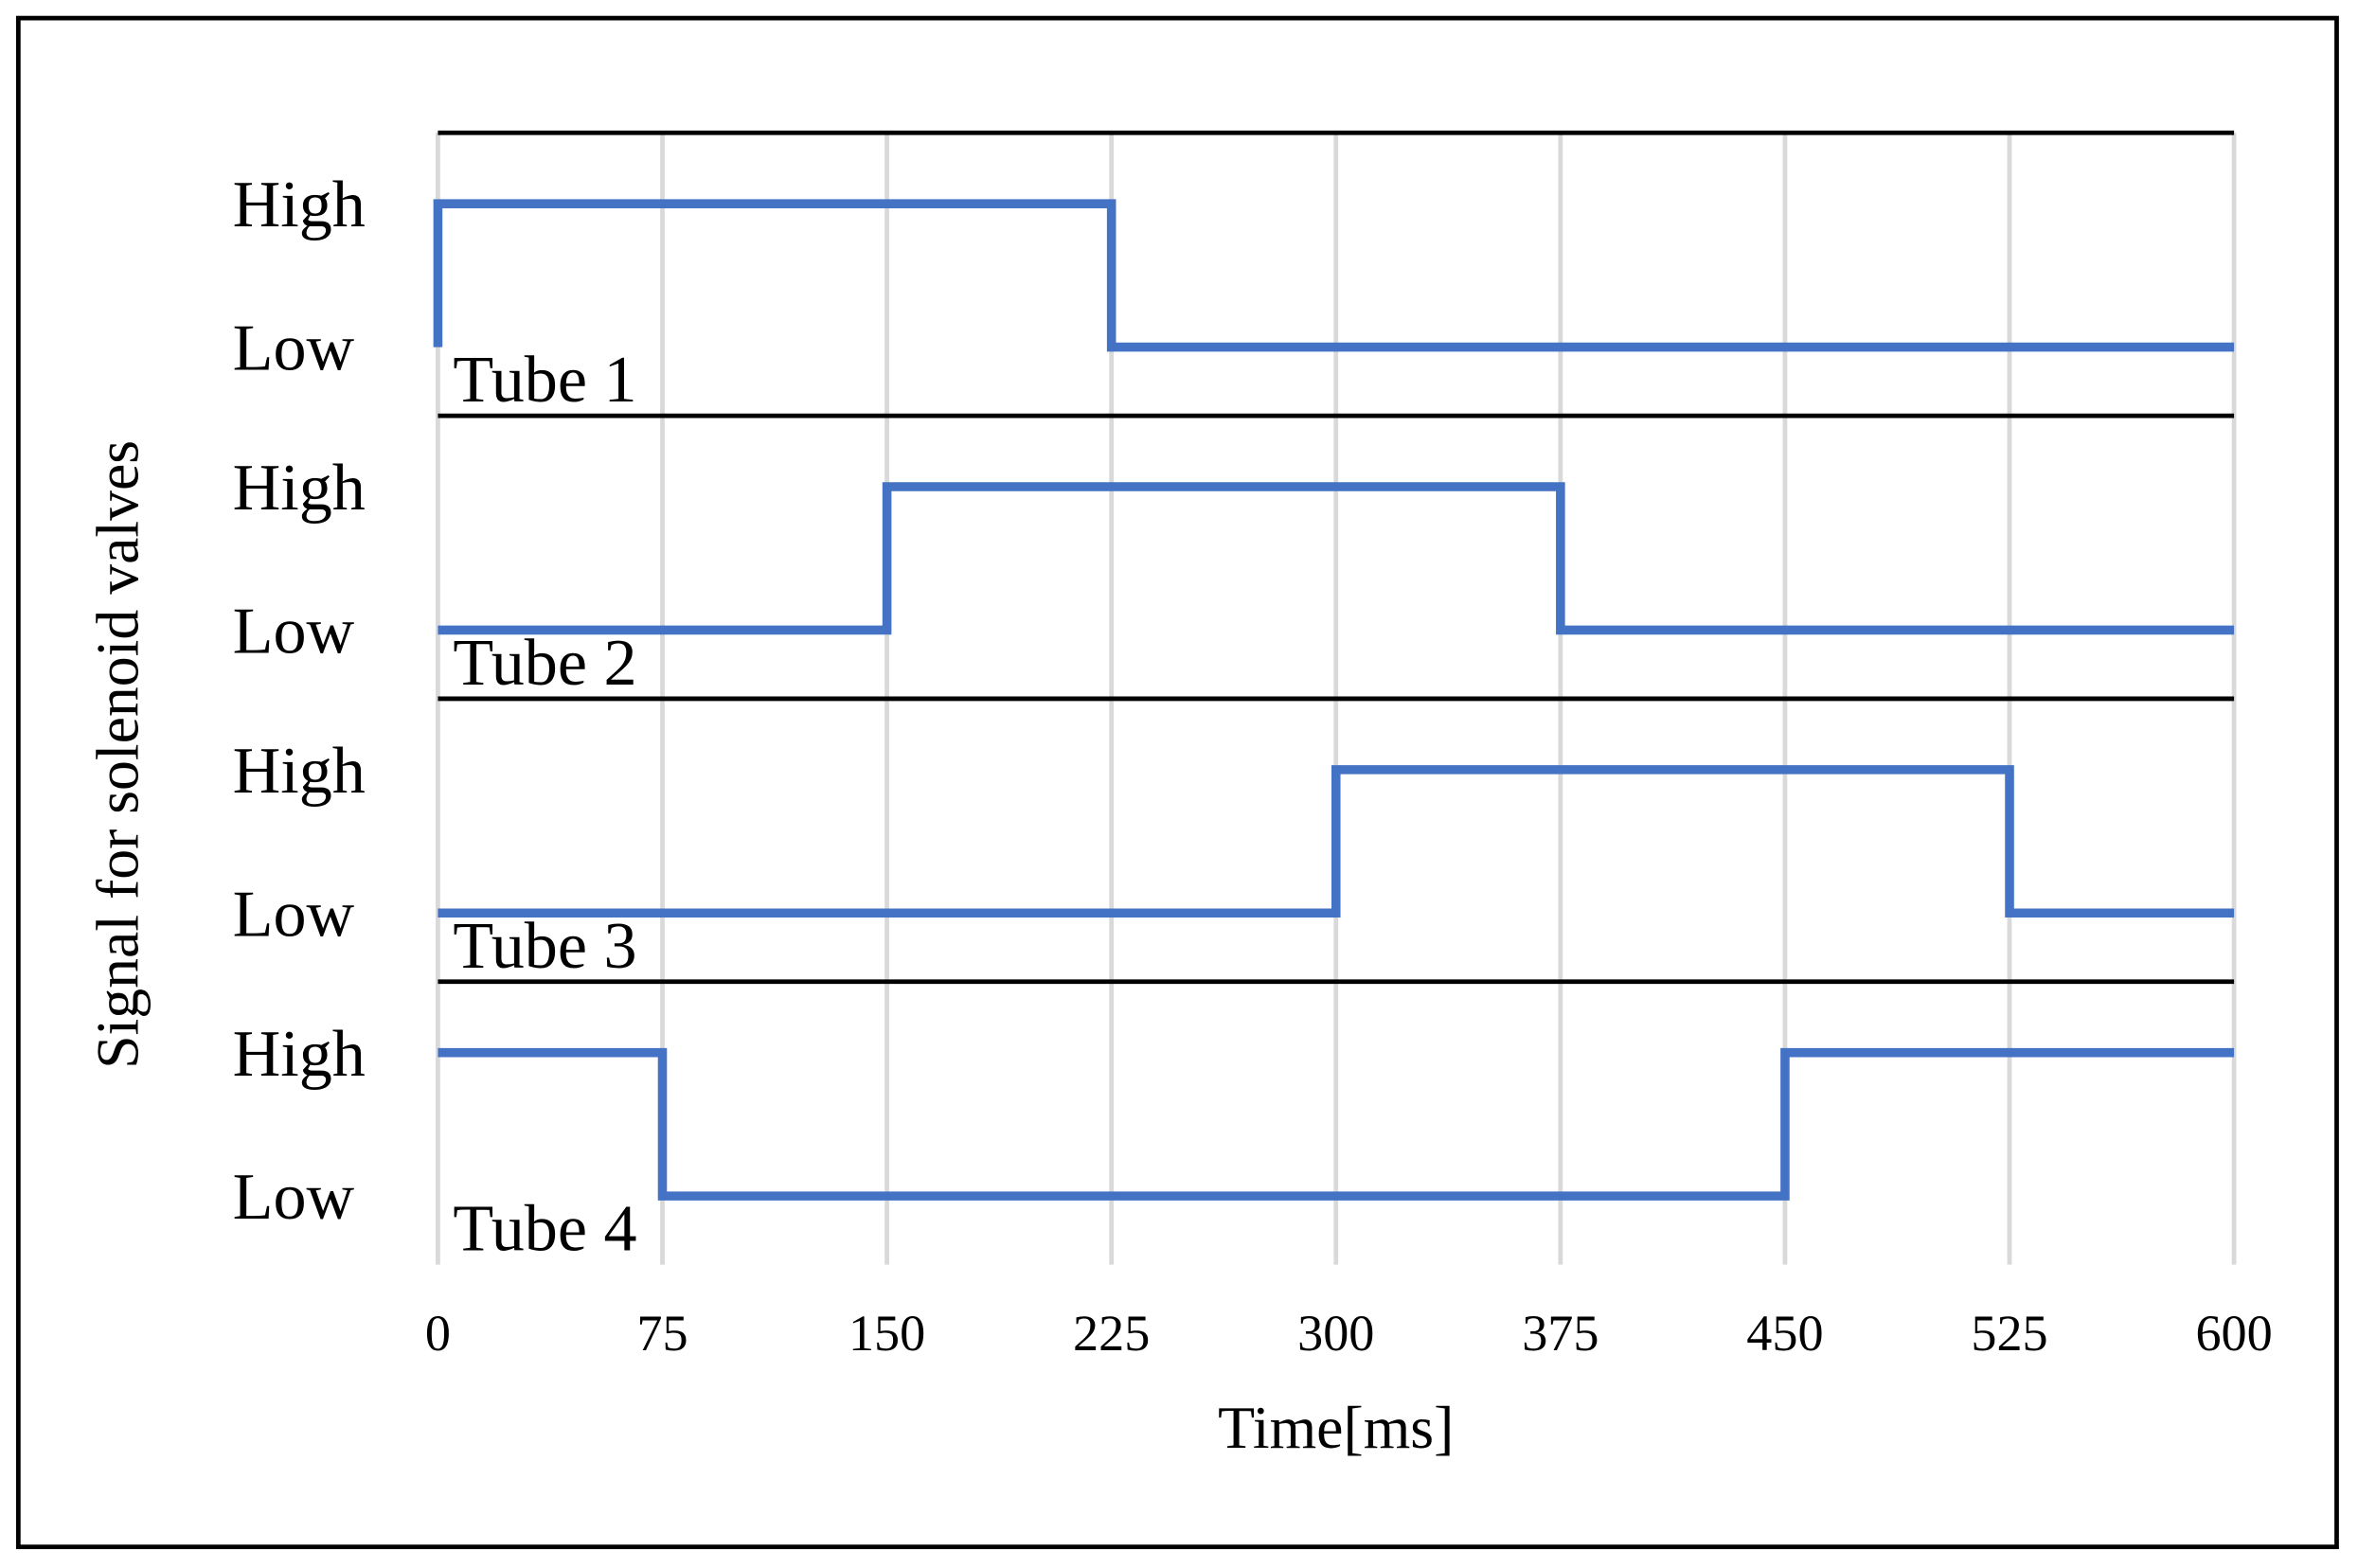  Describe the element at coordinates (887, 1333) in the screenshot. I see `x-tick-label: 150` at that location.